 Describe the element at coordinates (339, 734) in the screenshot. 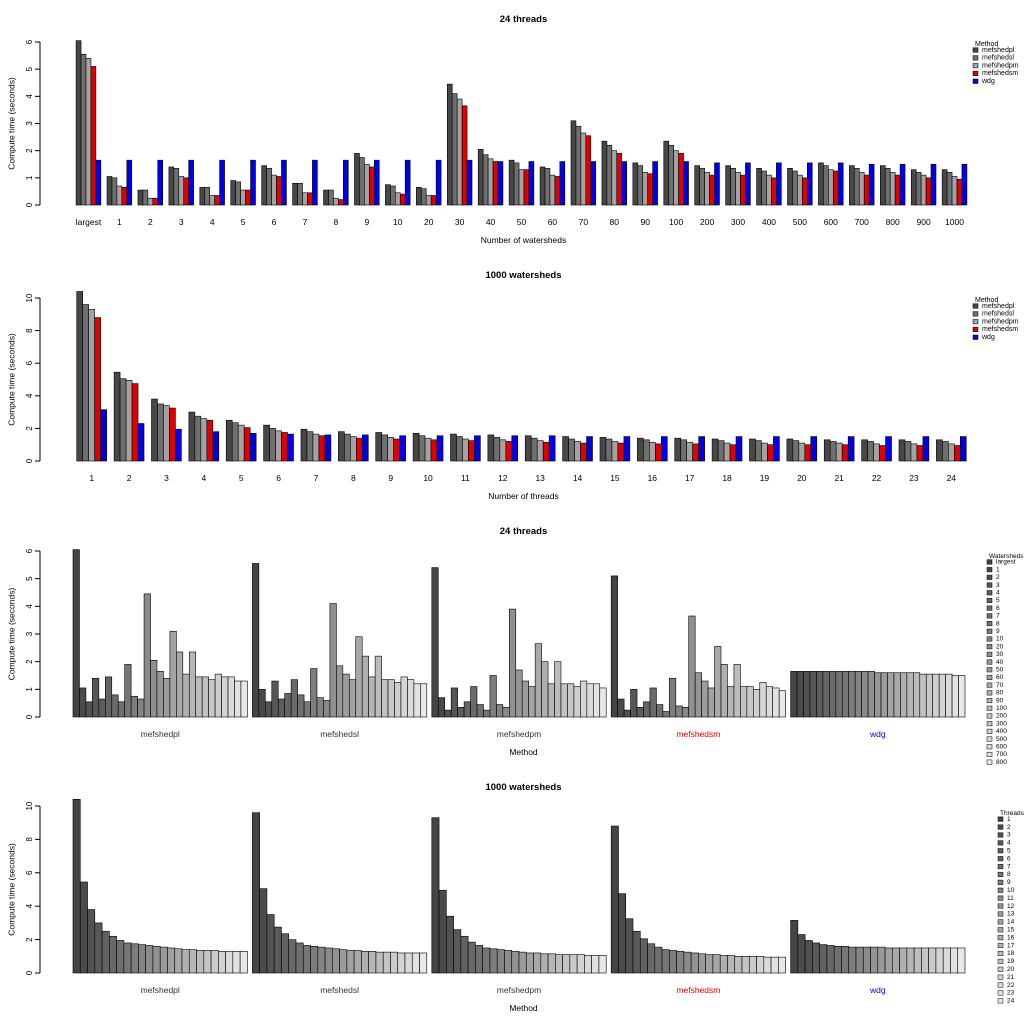

I see `x-tick-label: mefshedsl` at that location.